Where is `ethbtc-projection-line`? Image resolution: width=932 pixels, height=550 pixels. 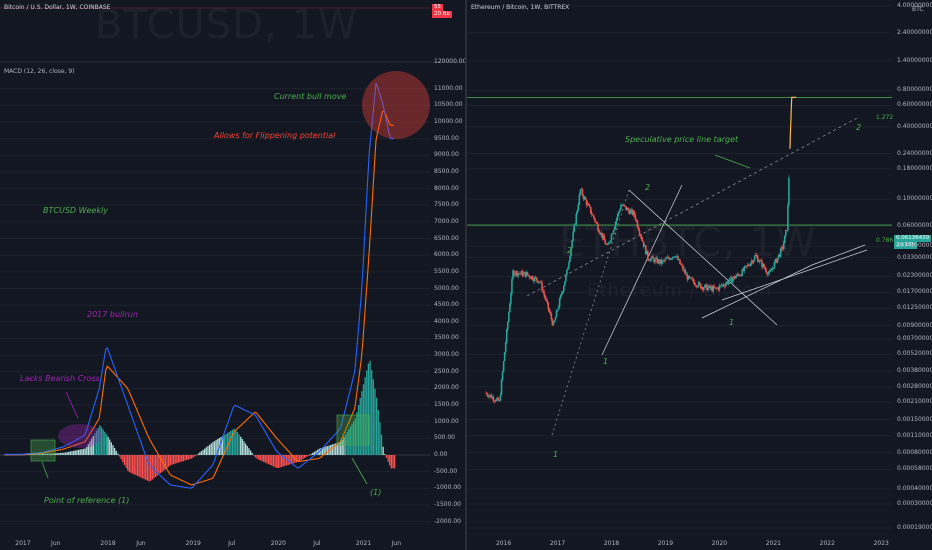 ethbtc-projection-line is located at coordinates (793, 122).